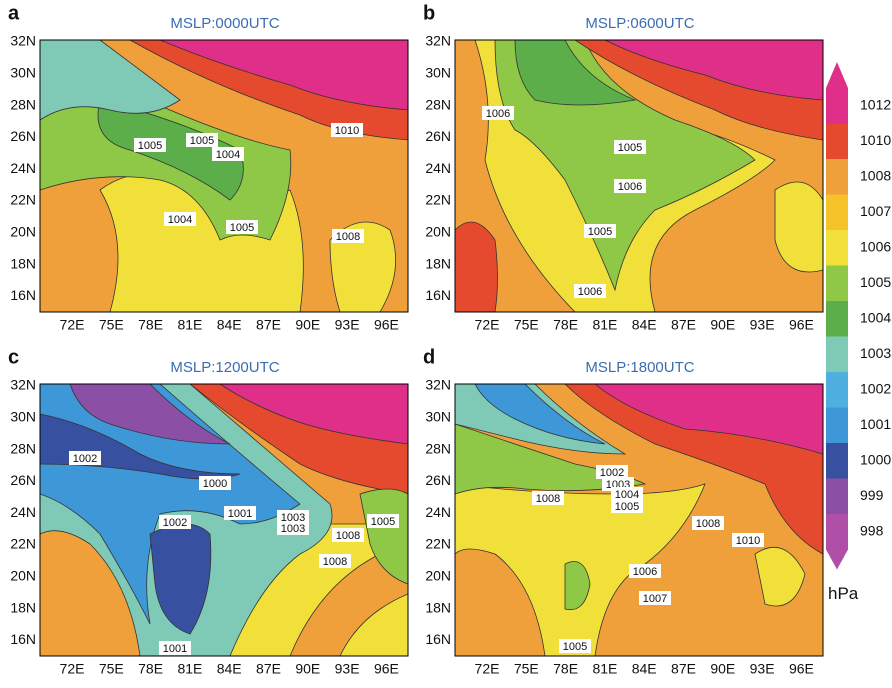  I want to click on lat-tick-label: 28N, so click(438, 104).